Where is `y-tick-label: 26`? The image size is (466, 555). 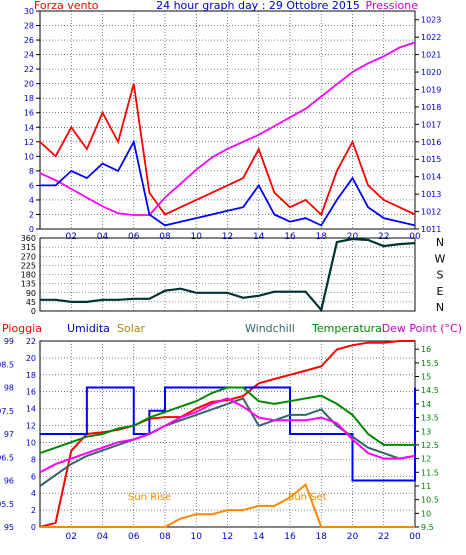
y-tick-label: 26 is located at coordinates (29, 40).